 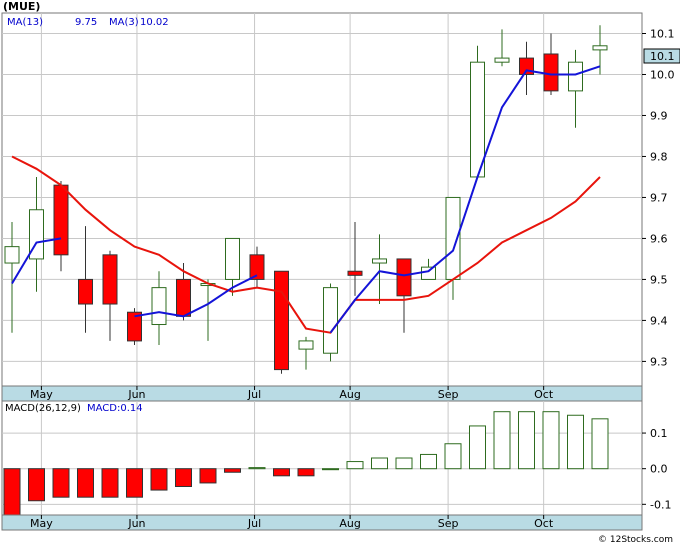 What do you see at coordinates (349, 523) in the screenshot?
I see `macd-x-tick-label: Aug` at bounding box center [349, 523].